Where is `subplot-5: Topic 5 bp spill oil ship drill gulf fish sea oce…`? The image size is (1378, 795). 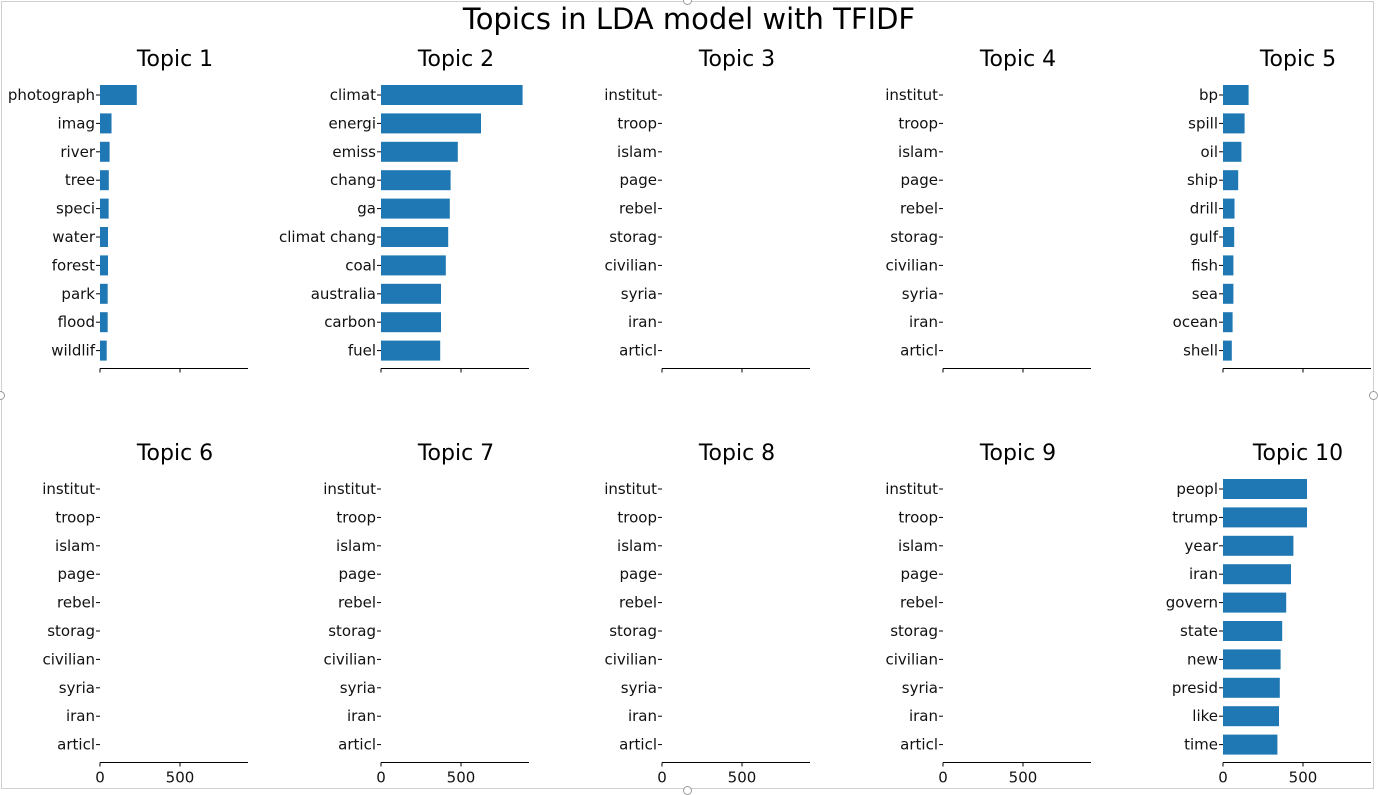 subplot-5: Topic 5 bp spill oil ship drill gulf fish sea oce… is located at coordinates (1272, 210).